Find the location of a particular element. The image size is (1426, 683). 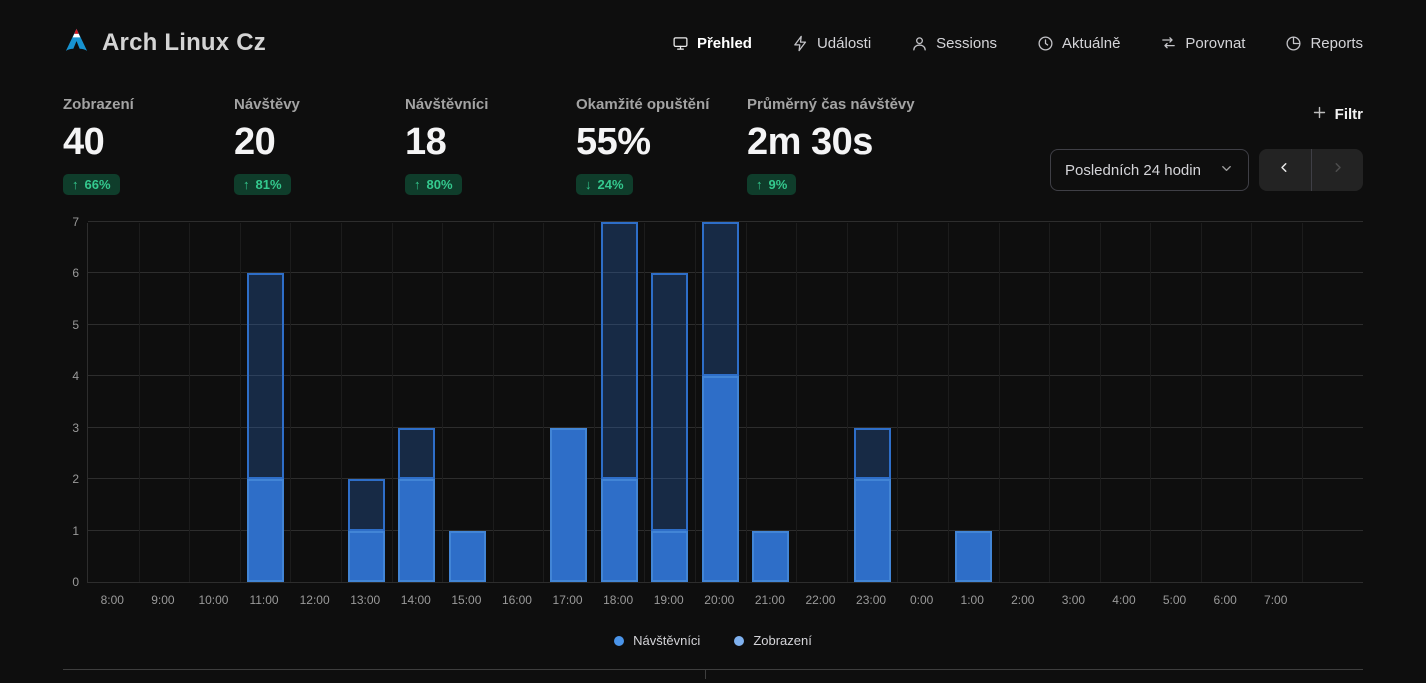

site-brand: Arch Linux Cz is located at coordinates (164, 43).